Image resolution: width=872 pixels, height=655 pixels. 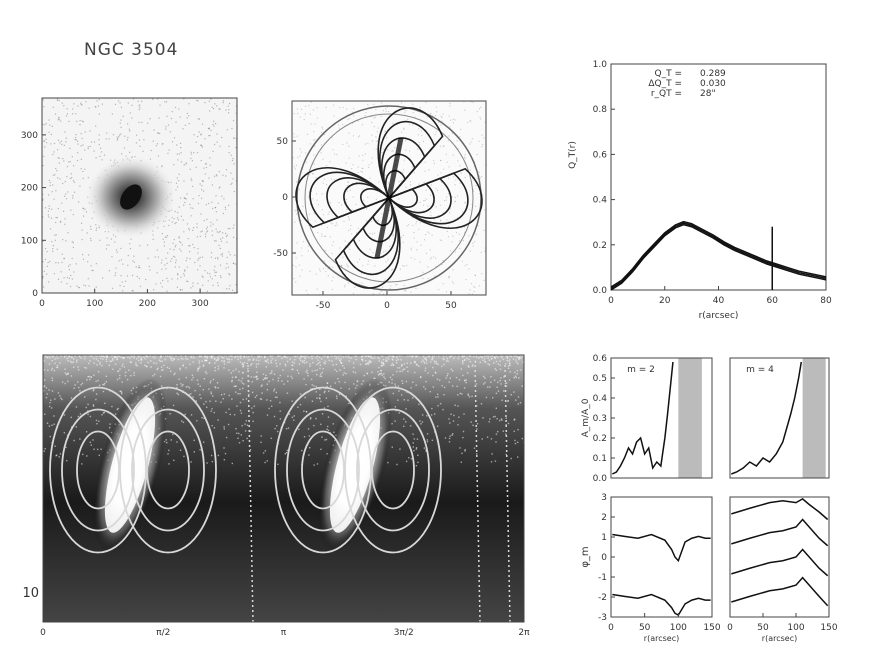 I want to click on lobe-group, so click(x=389, y=198).